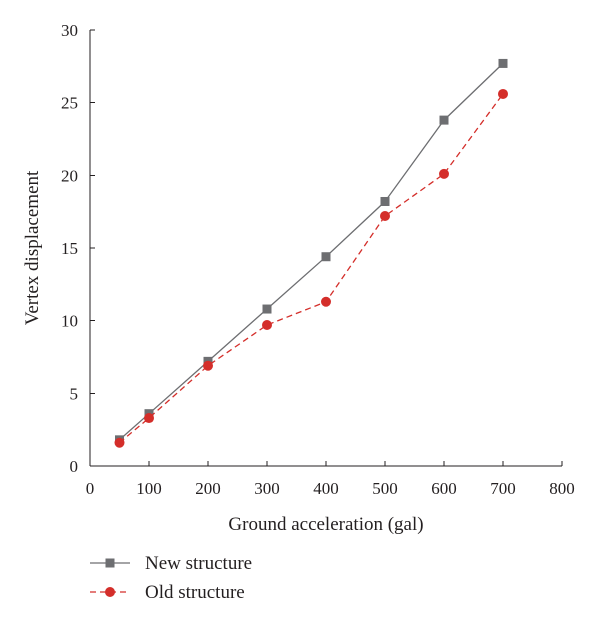 The width and height of the screenshot is (600, 621). What do you see at coordinates (326, 488) in the screenshot?
I see `x-tick-label: 400` at bounding box center [326, 488].